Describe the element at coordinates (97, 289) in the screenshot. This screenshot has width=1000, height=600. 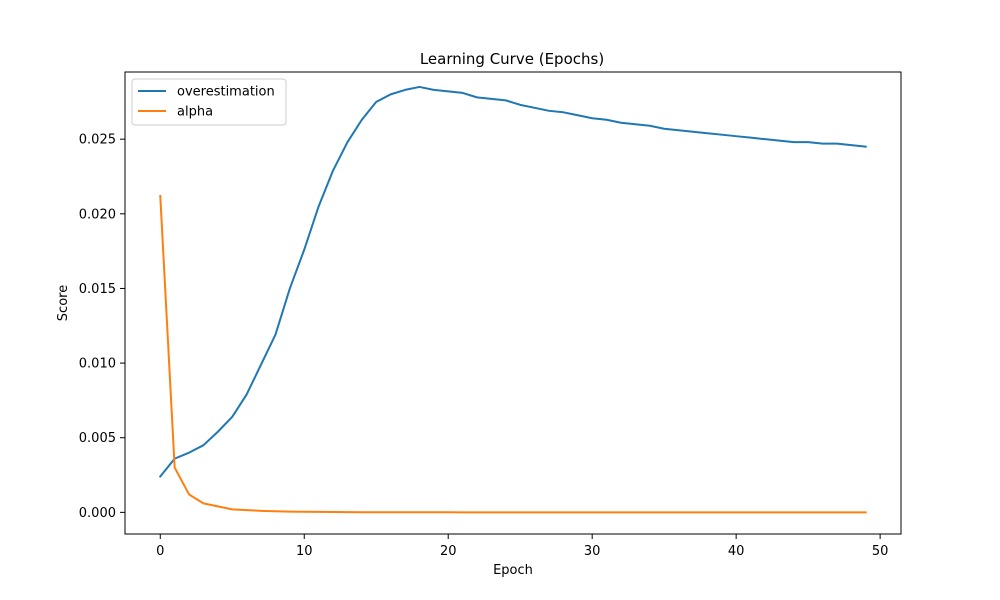
I see `y-tick-label: 0.015` at that location.